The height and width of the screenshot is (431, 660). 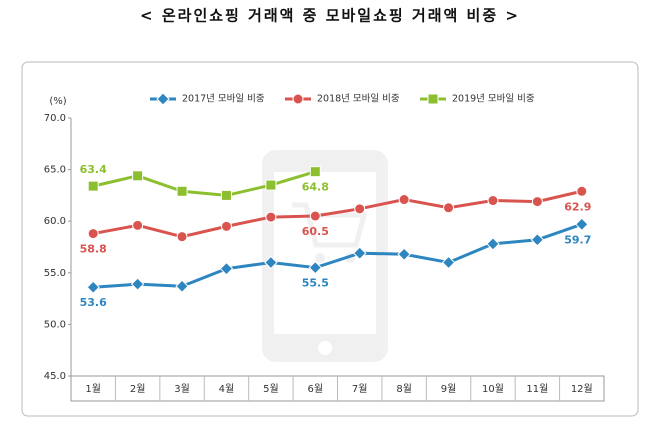 What do you see at coordinates (582, 389) in the screenshot?
I see `x-tick-label: 12월` at bounding box center [582, 389].